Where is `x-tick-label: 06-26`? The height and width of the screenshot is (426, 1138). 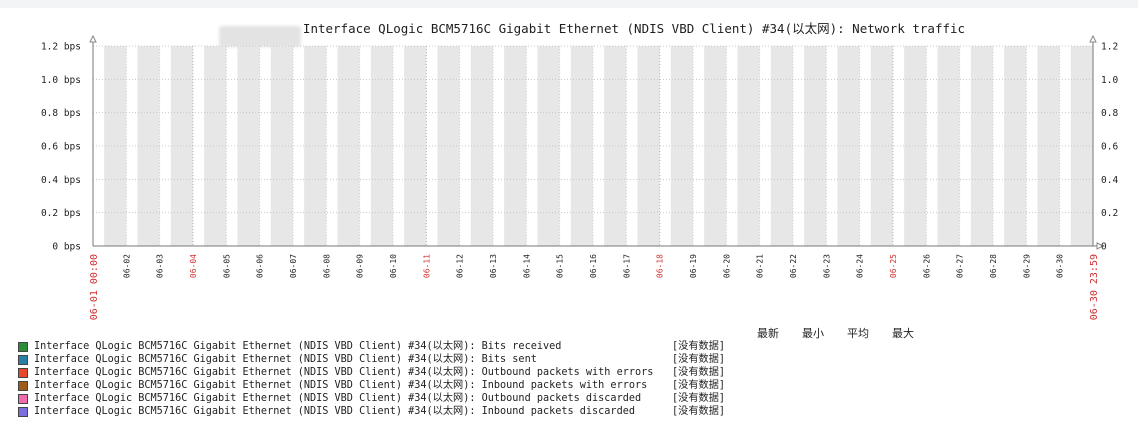 x-tick-label: 06-26 is located at coordinates (926, 266).